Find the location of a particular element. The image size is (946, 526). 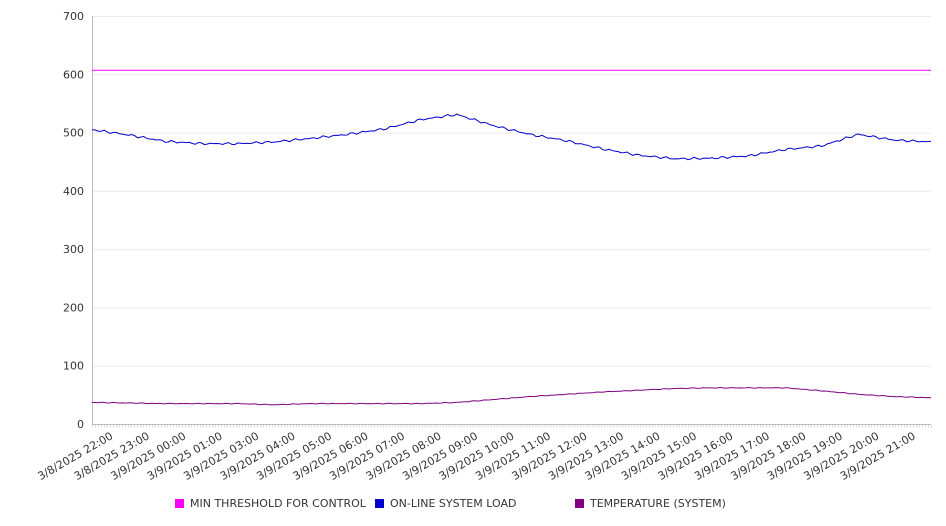

y-tick-label: 500 is located at coordinates (73, 133).